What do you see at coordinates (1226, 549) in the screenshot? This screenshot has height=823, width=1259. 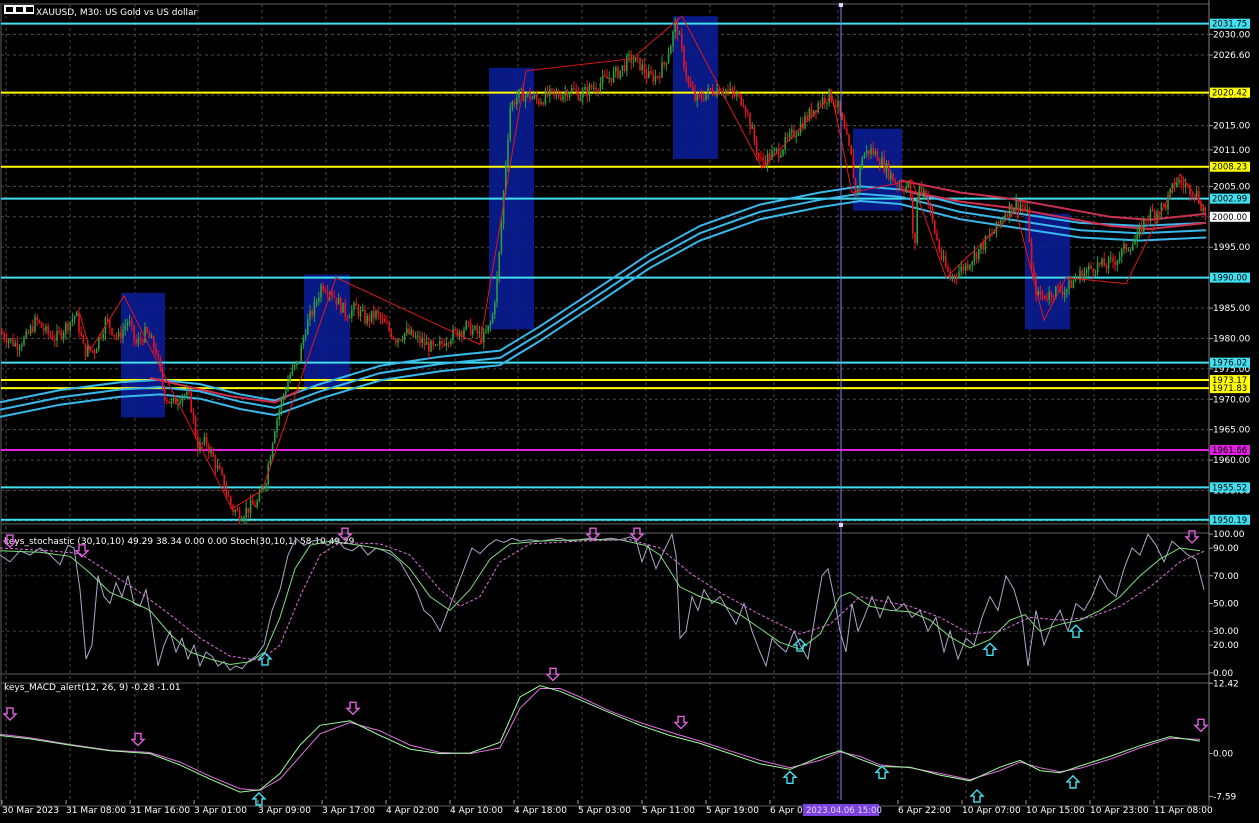 I see `stoch-tick-label: 90.00` at bounding box center [1226, 549].